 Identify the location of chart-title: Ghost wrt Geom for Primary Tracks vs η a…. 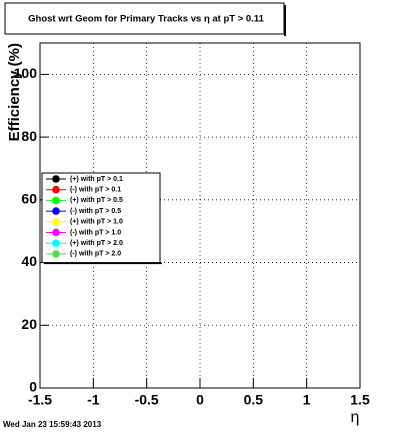
(146, 19).